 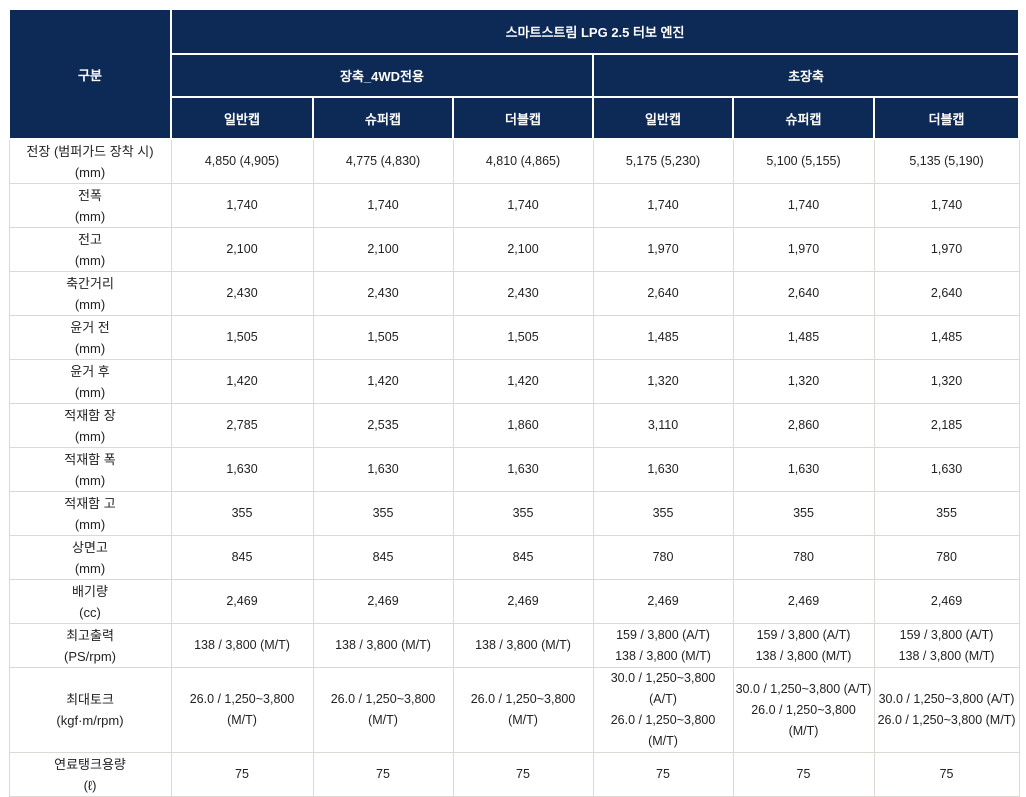 I want to click on spec-value-cell: 1,485, so click(x=803, y=337).